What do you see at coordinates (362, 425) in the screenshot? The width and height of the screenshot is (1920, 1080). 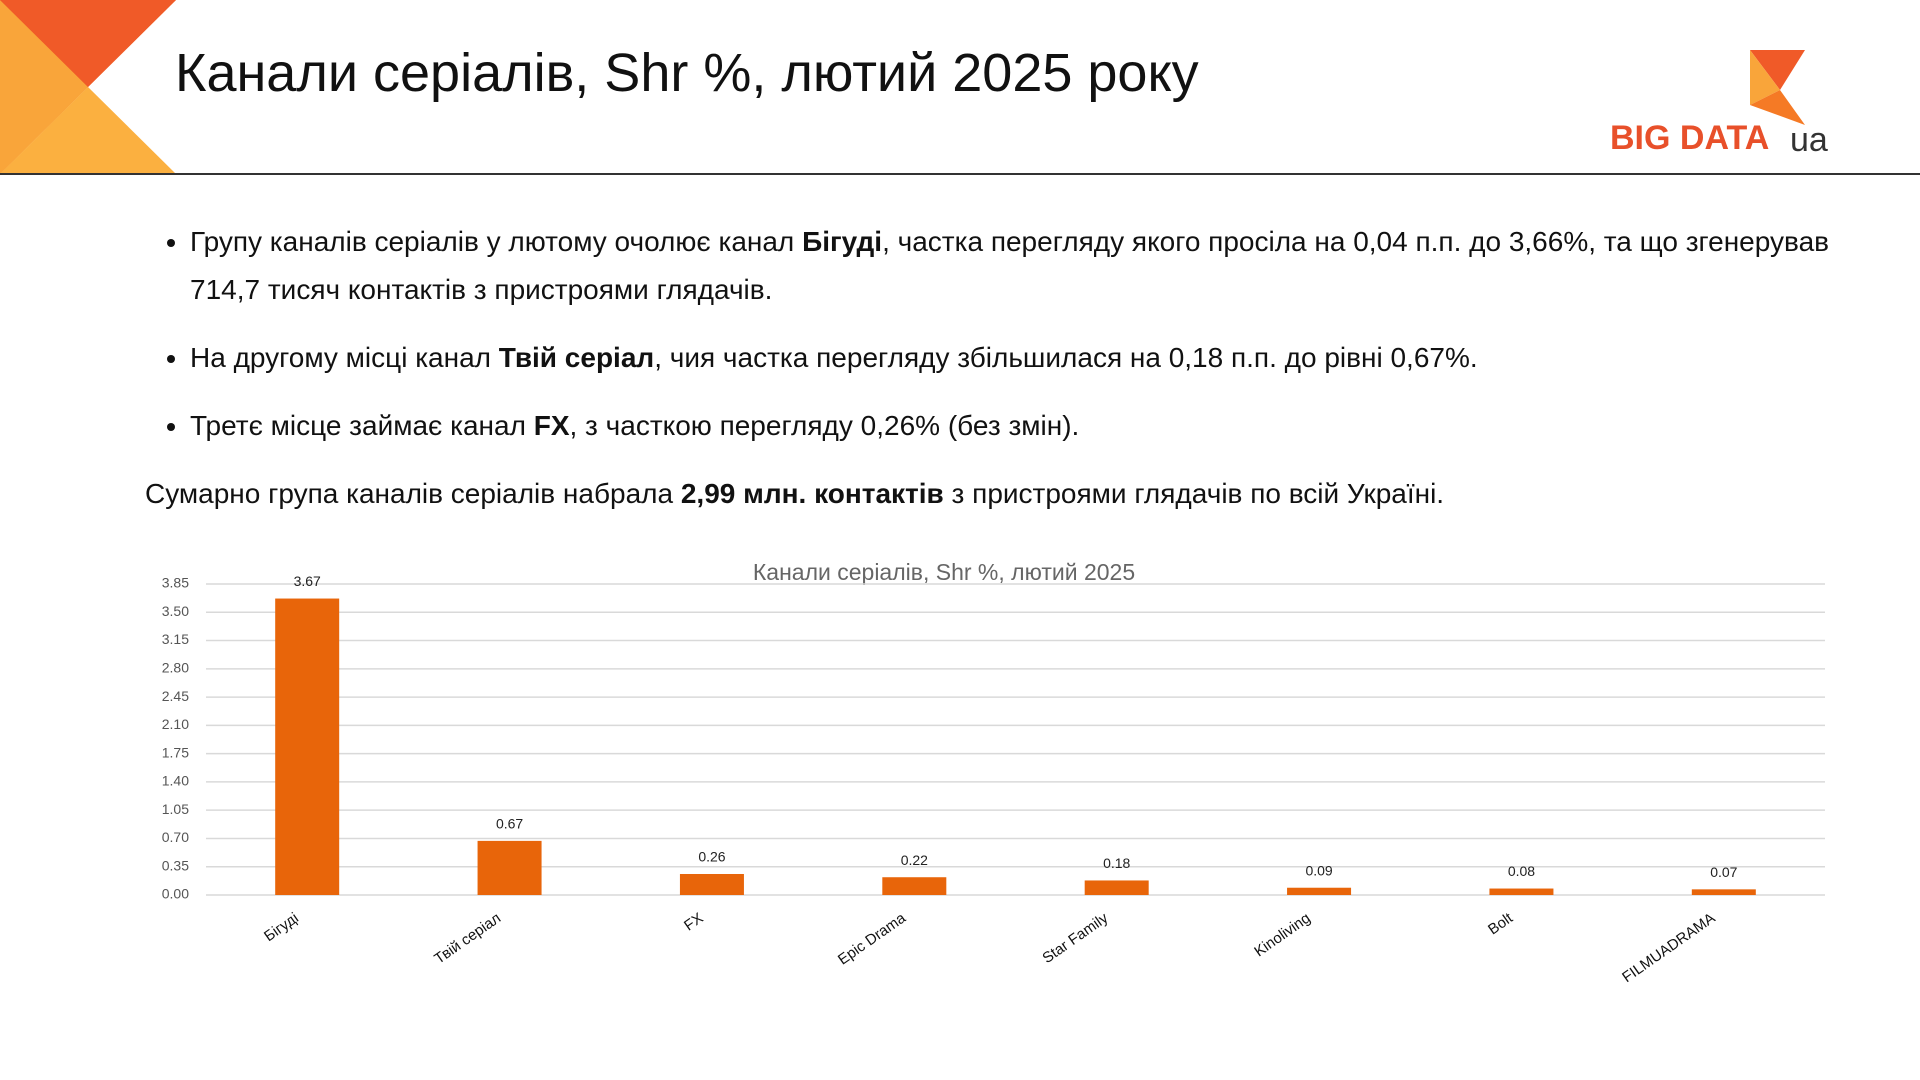 I see `text-run: Третє місце займає канал` at bounding box center [362, 425].